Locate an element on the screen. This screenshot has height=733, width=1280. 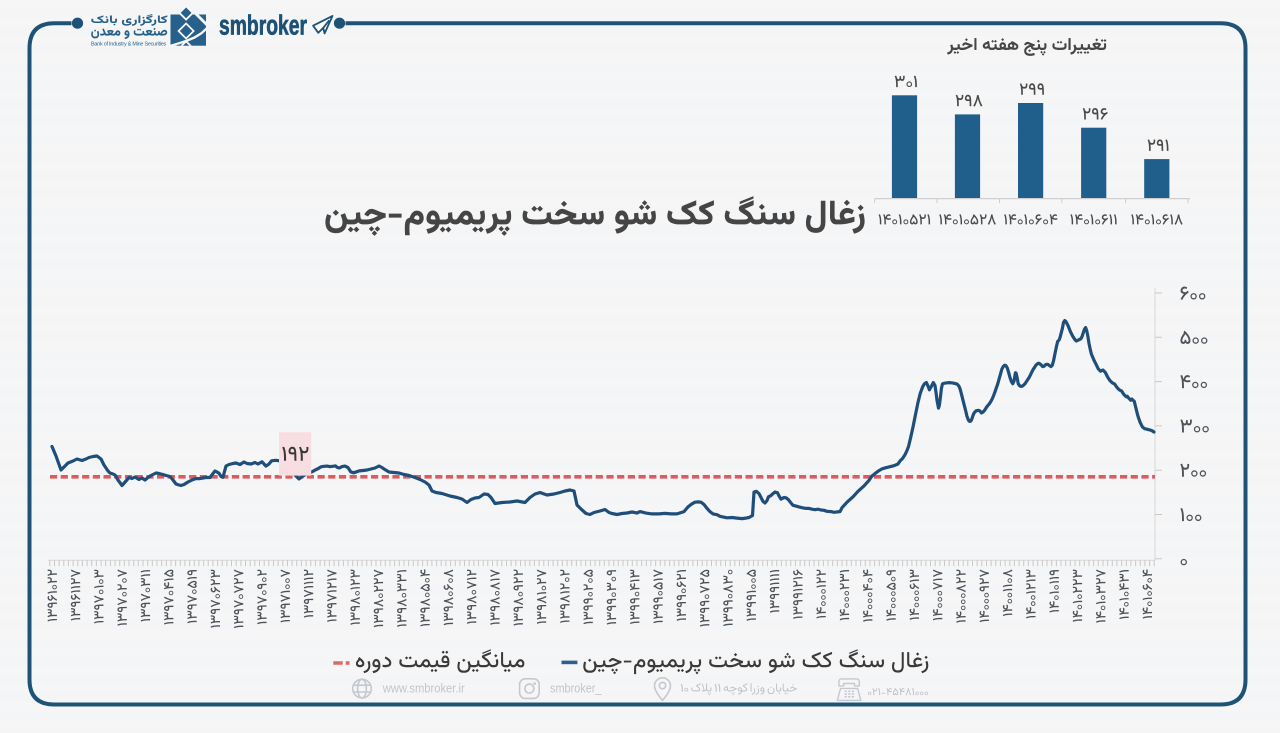
svg-text: www.smbroker.ir is located at coordinates (423, 689).